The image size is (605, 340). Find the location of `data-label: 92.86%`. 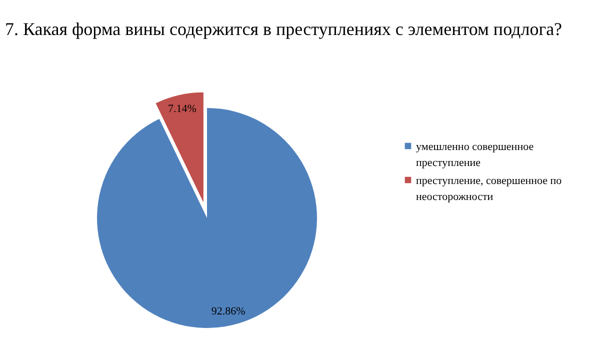

data-label: 92.86% is located at coordinates (228, 311).